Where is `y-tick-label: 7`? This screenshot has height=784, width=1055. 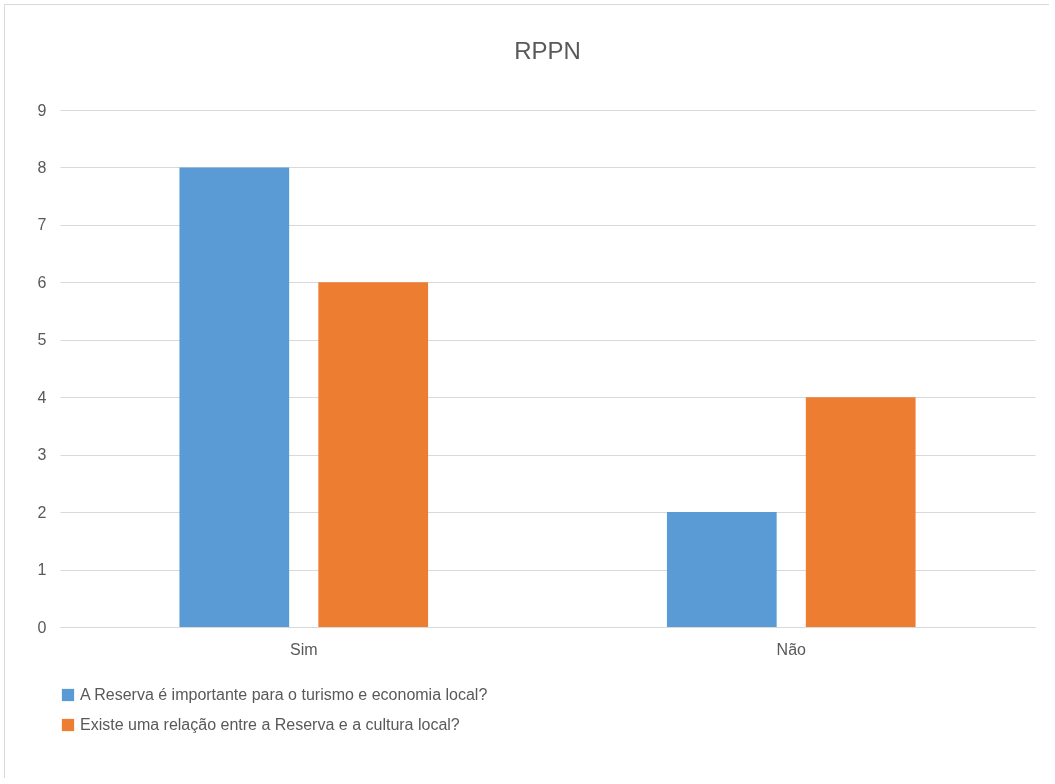 y-tick-label: 7 is located at coordinates (42, 225).